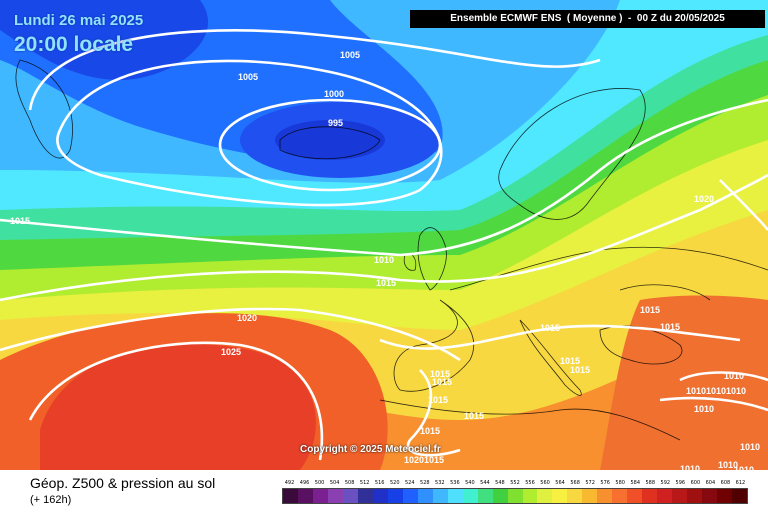 Image resolution: width=768 pixels, height=512 pixels. I want to click on scale-value: 588, so click(650, 483).